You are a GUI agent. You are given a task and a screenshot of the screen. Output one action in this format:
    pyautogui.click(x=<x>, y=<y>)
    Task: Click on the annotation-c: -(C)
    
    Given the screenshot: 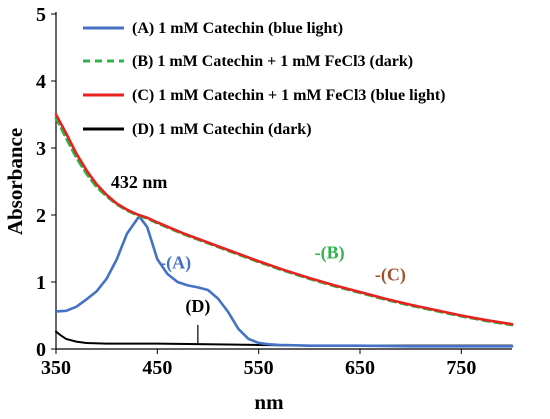 What is the action you would take?
    pyautogui.click(x=390, y=275)
    